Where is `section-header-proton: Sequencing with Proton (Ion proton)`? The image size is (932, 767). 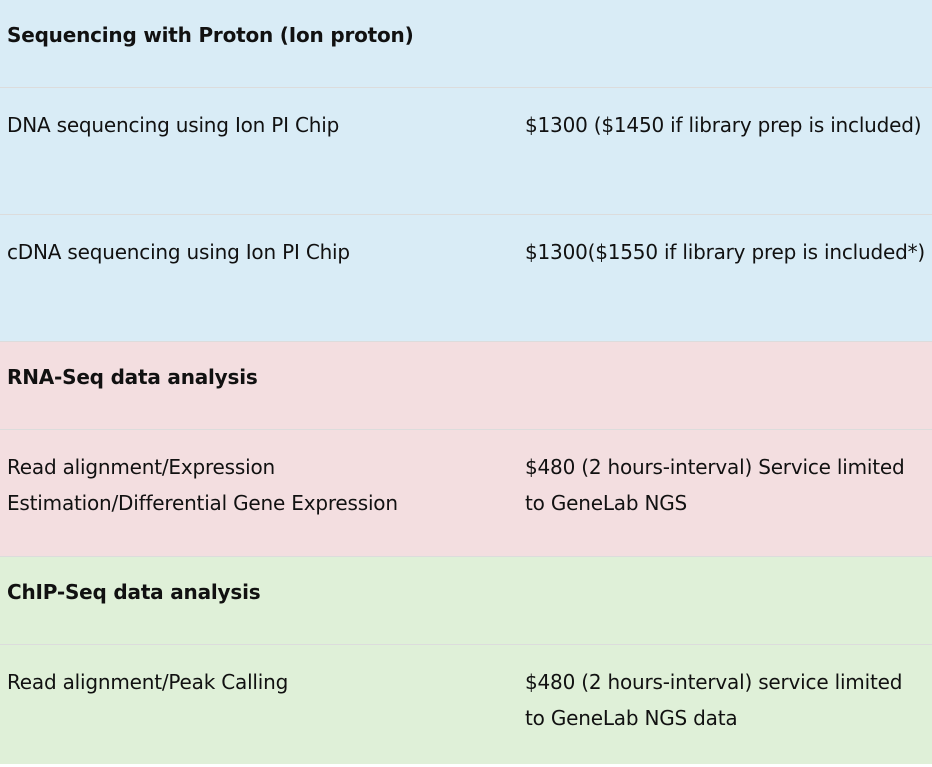 section-header-proton: Sequencing with Proton (Ion proton) is located at coordinates (466, 44).